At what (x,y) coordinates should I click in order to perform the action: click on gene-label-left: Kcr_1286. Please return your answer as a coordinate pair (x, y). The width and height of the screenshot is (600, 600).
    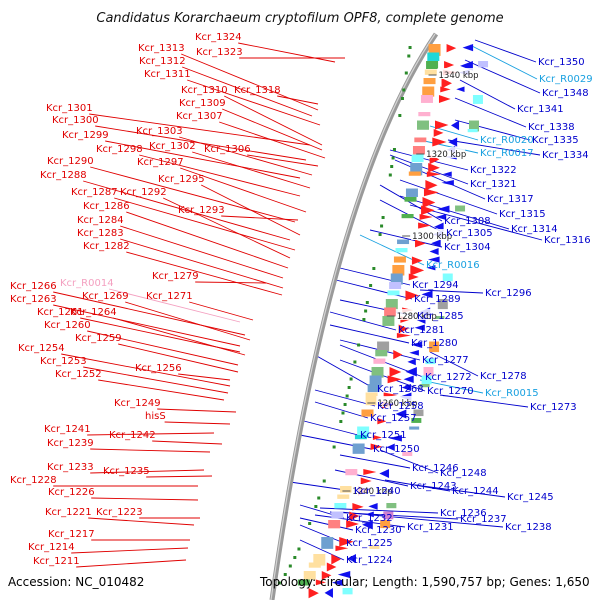
    Looking at the image, I should click on (106, 206).